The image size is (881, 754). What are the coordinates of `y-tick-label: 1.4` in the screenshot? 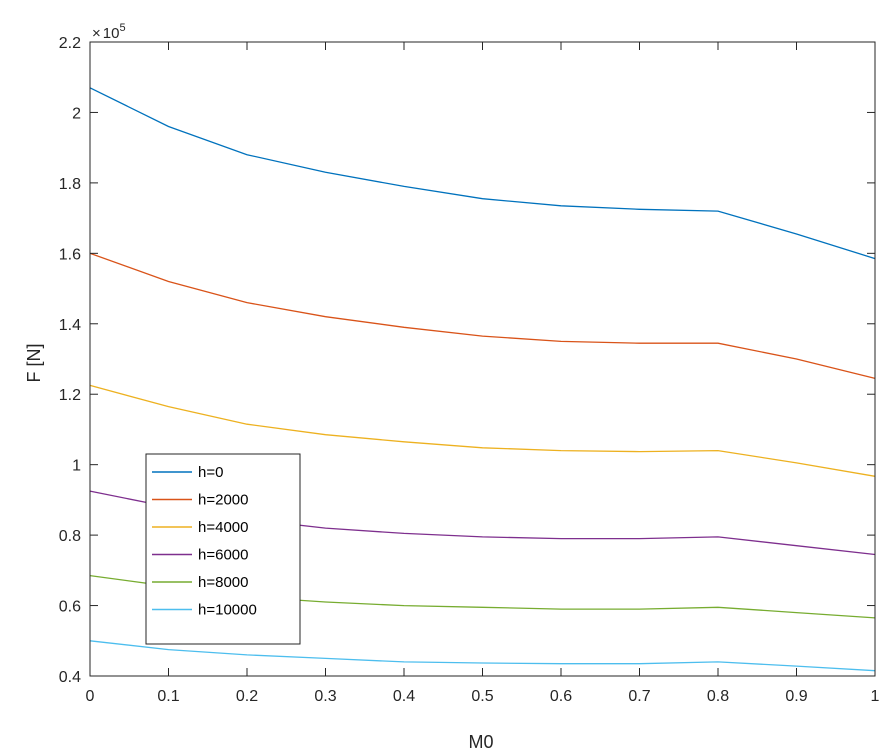 It's located at (70, 325).